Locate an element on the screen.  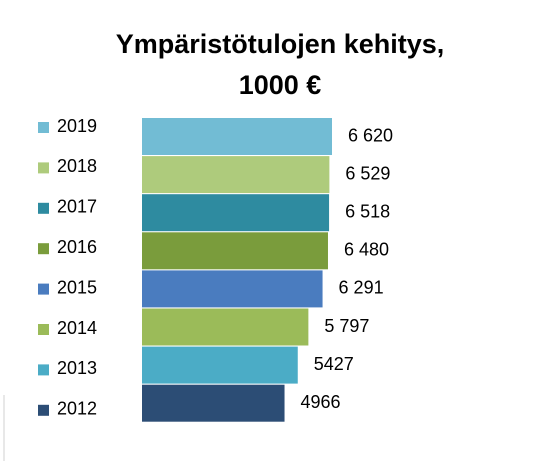
legend-label: 2016 is located at coordinates (77, 247).